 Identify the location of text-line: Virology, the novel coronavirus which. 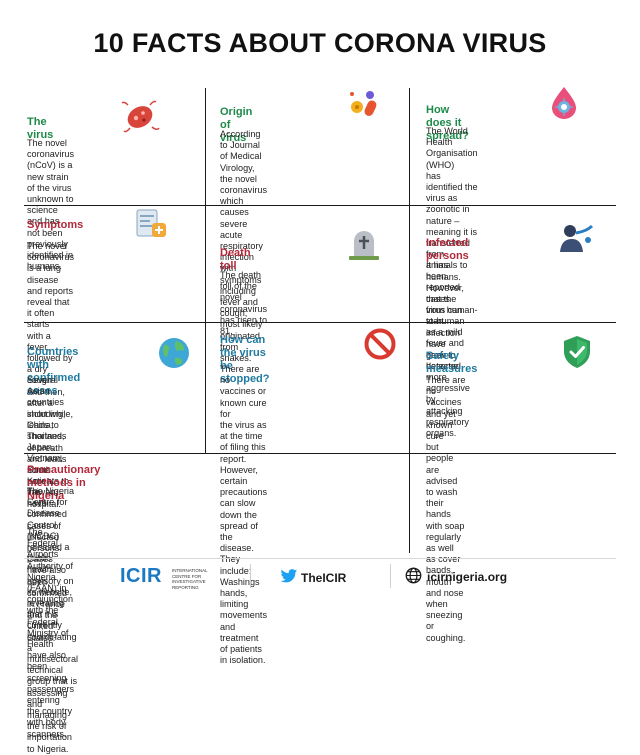
(244, 184).